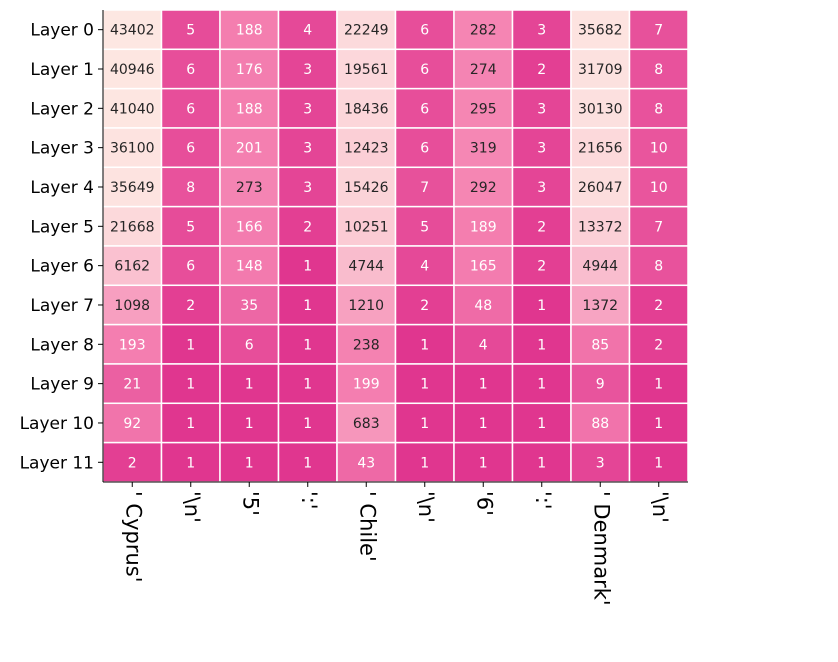 This screenshot has width=838, height=662. What do you see at coordinates (483, 188) in the screenshot?
I see `cell-value-label: 292` at bounding box center [483, 188].